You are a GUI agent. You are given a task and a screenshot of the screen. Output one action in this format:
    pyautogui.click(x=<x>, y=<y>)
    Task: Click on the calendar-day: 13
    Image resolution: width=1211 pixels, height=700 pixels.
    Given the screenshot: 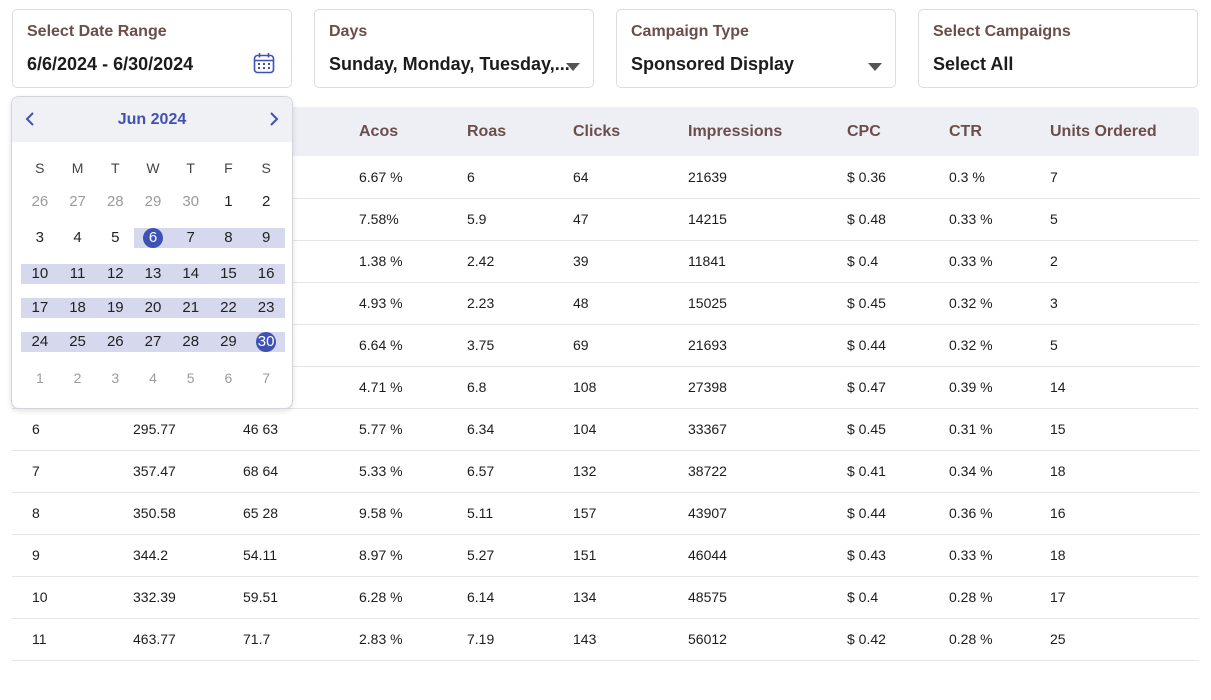 What is the action you would take?
    pyautogui.click(x=153, y=274)
    